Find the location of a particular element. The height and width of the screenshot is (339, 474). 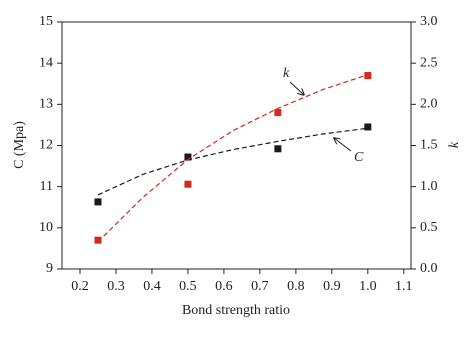

fit-curve is located at coordinates (232, 161).